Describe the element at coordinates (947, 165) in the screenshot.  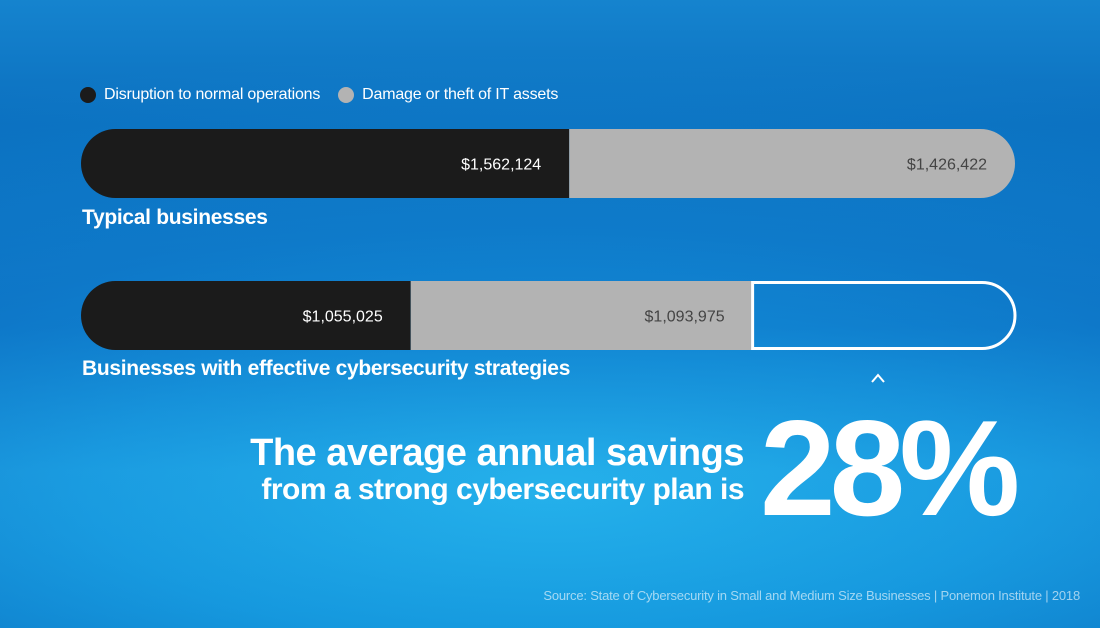
I see `value-label-damage-0: $1,426,422` at that location.